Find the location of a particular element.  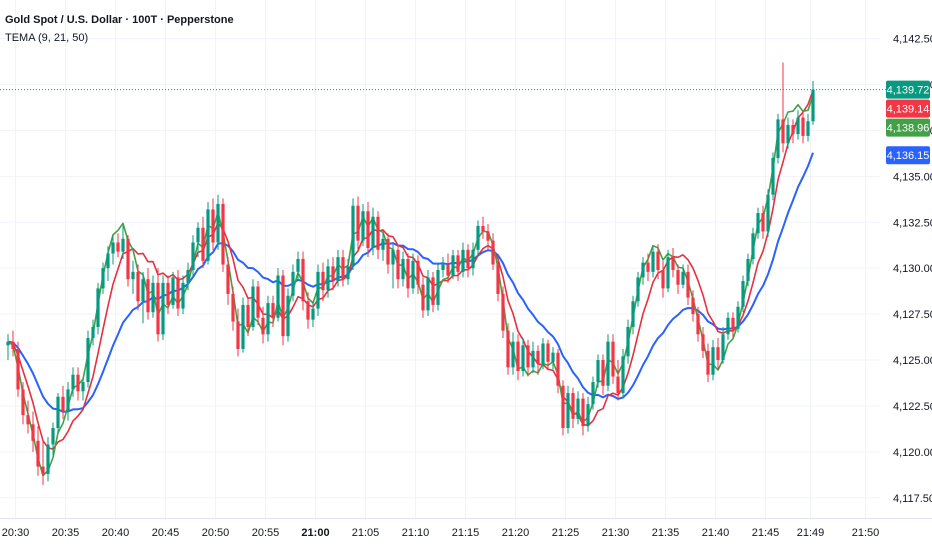

x-tick-label: 21:05 is located at coordinates (366, 533).